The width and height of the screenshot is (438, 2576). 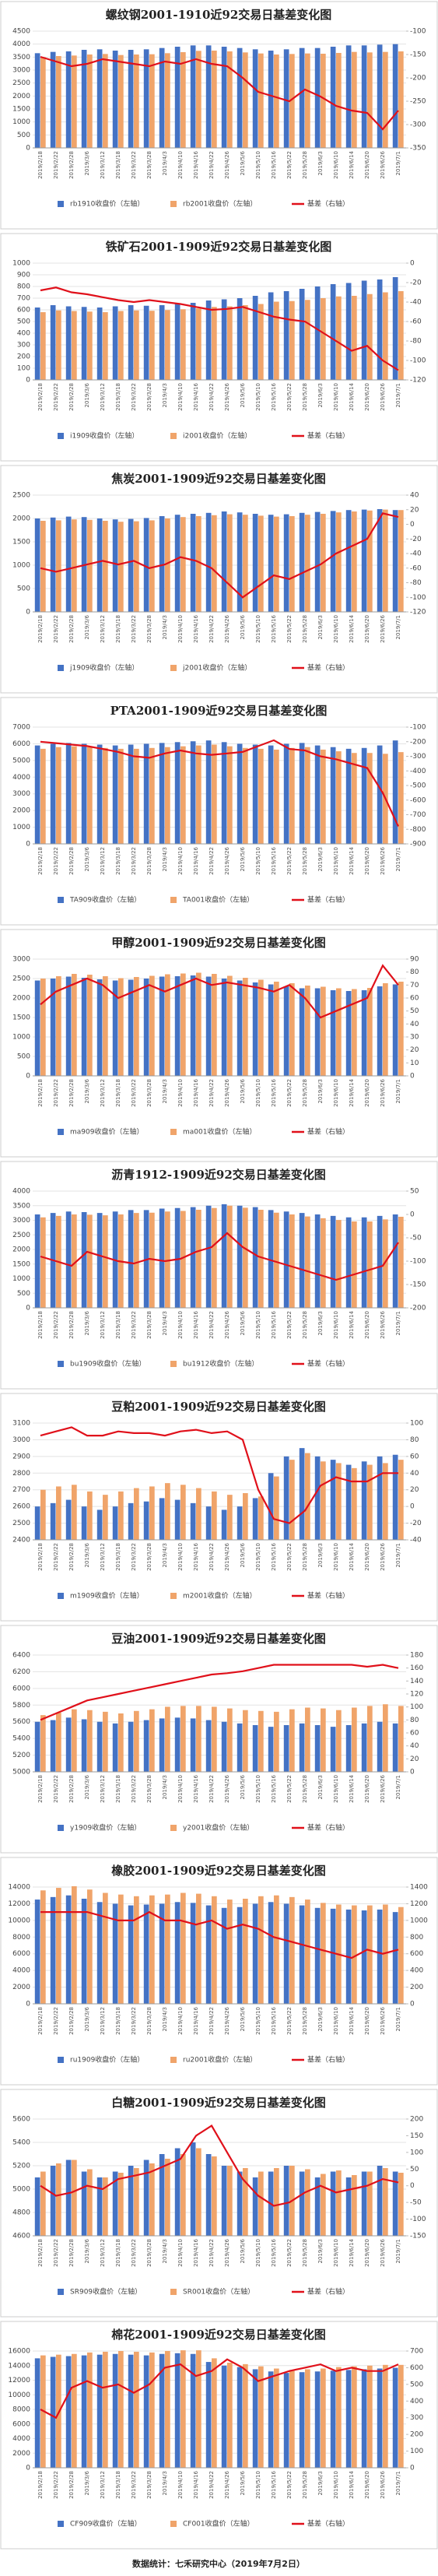 I want to click on x-tick-label: 2019/4/22, so click(x=211, y=2021).